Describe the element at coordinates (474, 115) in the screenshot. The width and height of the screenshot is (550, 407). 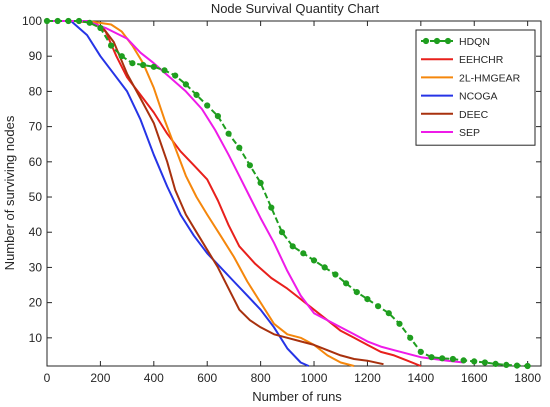
I see `legend-label-deec: DEEC` at that location.